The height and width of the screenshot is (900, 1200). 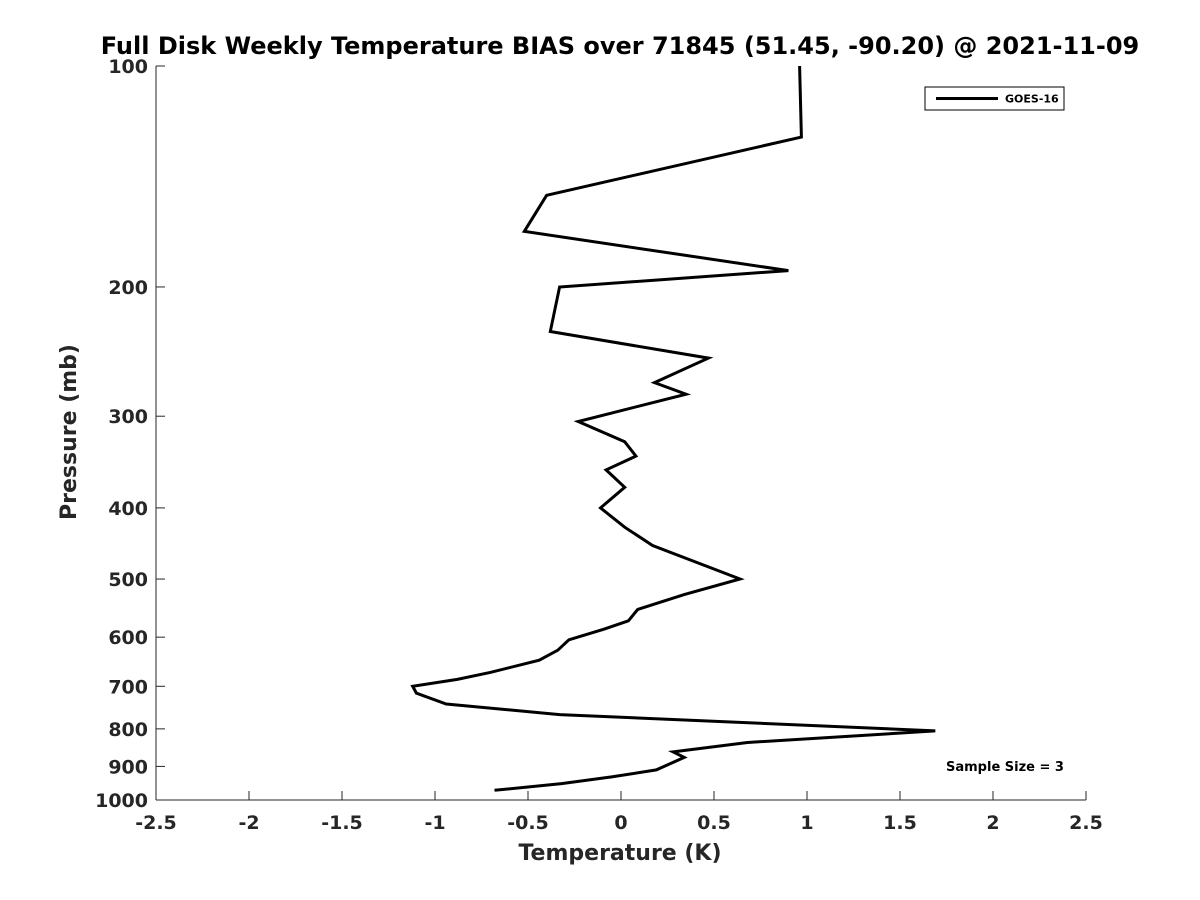 I want to click on sample-size-annotation: Sample Size = 3, so click(x=1005, y=767).